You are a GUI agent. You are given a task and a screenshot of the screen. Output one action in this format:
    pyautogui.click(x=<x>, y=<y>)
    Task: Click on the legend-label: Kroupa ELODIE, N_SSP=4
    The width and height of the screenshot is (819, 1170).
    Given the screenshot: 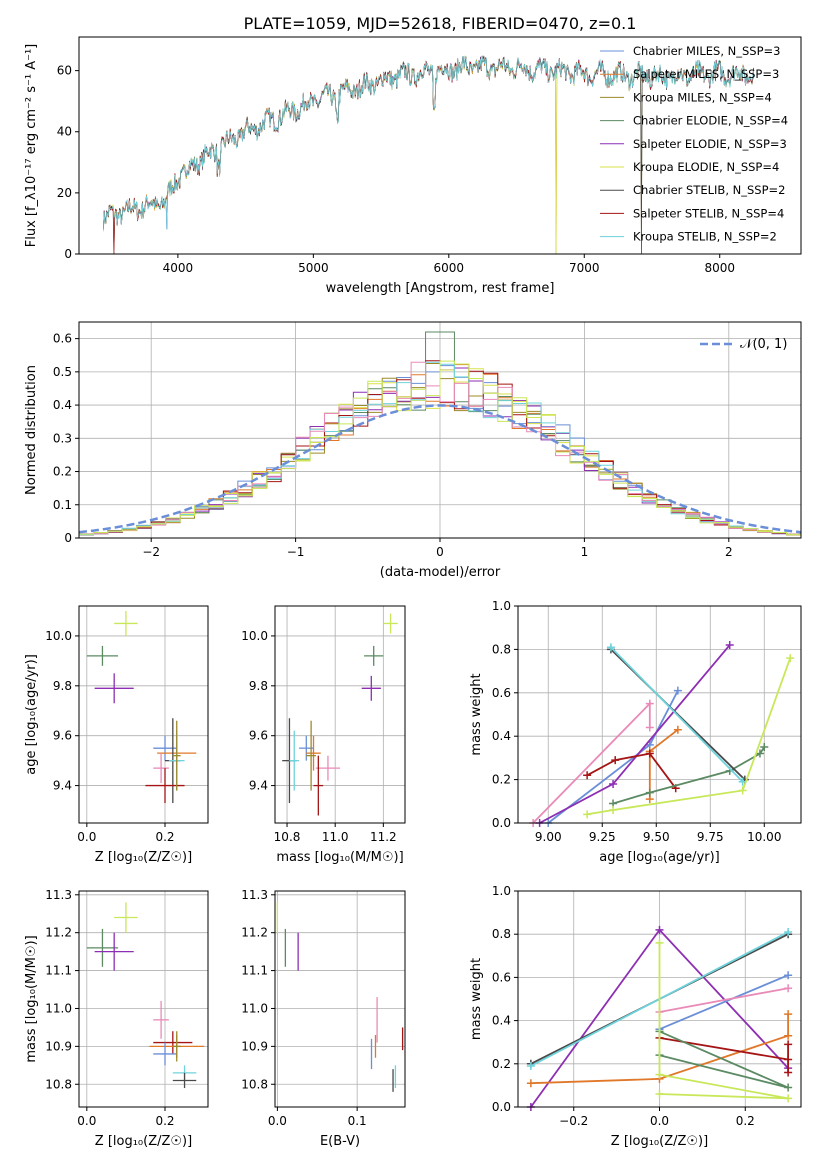 What is the action you would take?
    pyautogui.click(x=706, y=167)
    